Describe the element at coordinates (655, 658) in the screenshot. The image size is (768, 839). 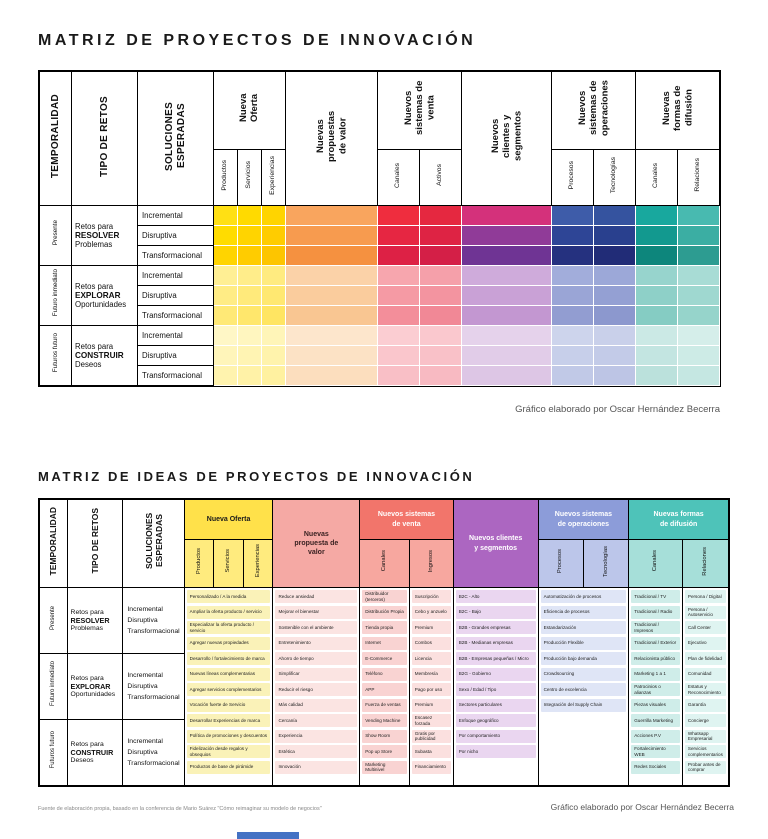
I see `idea-item: Relacionista público` at that location.